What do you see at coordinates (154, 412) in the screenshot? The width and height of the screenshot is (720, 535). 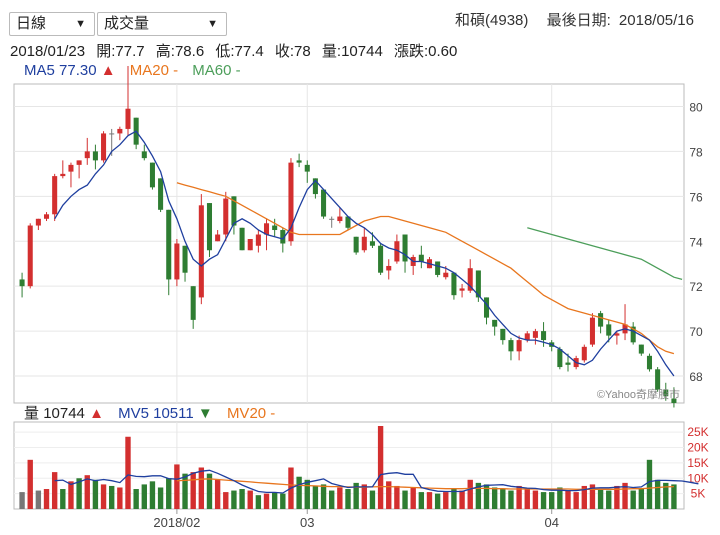 I see `volume-legend: 量 10744 ▲ MV5 10511 ▼ MV20 -` at bounding box center [154, 412].